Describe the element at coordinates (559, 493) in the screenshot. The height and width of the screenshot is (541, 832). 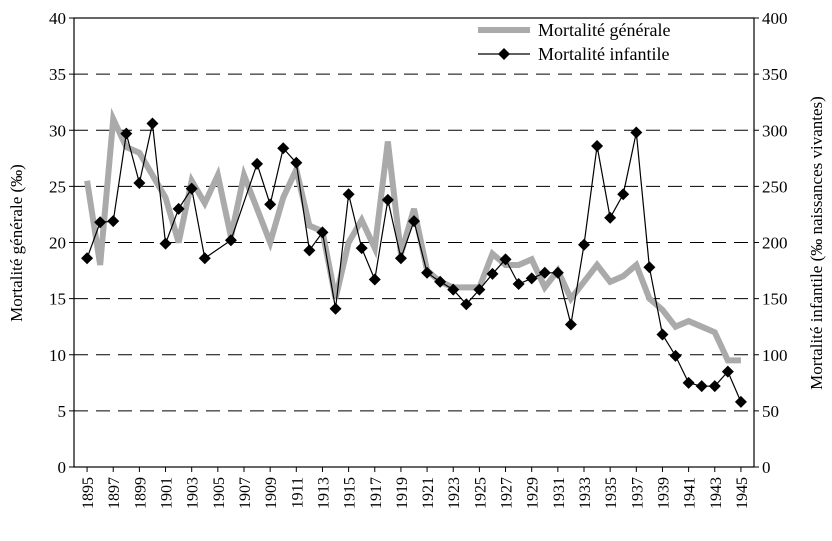
I see `x-tick-label: 1931` at that location.